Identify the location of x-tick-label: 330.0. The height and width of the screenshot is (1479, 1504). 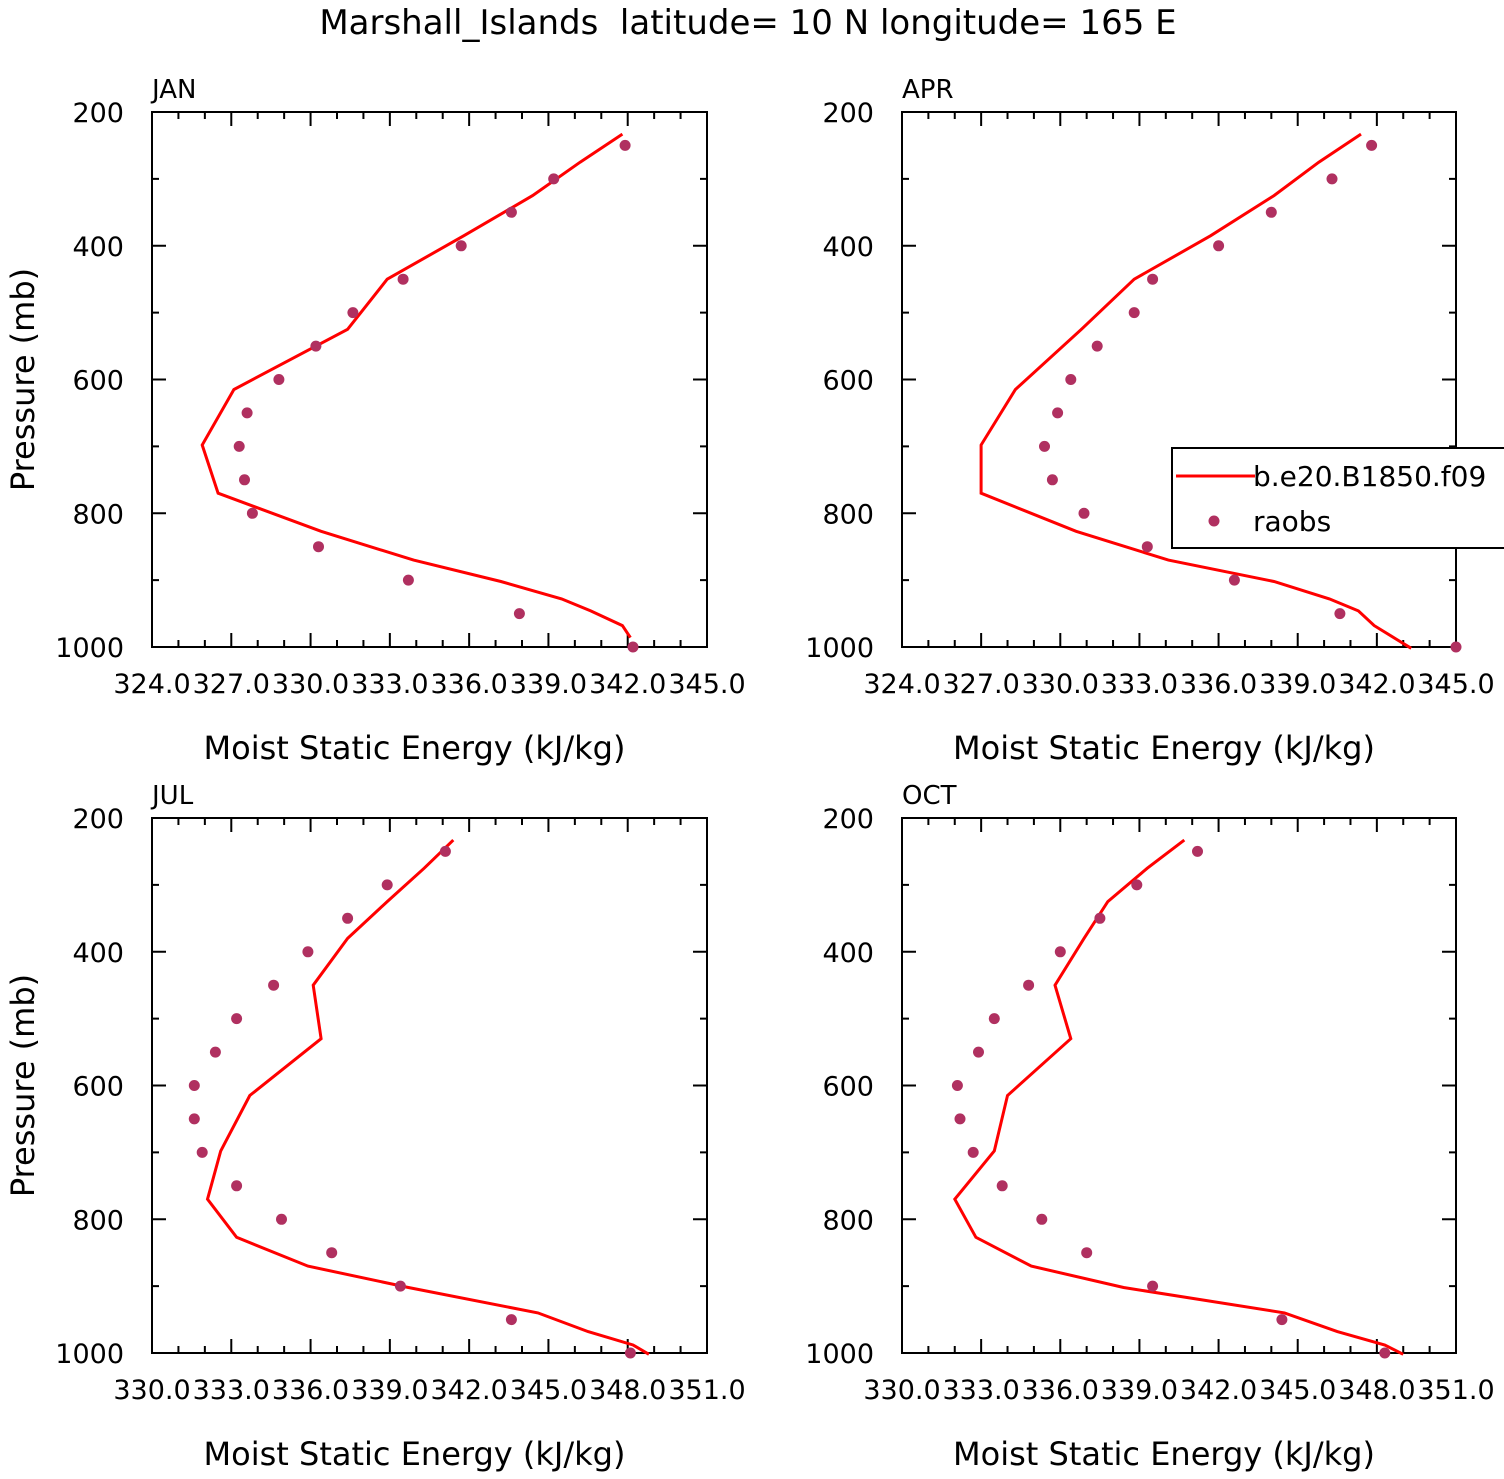
(151, 1390).